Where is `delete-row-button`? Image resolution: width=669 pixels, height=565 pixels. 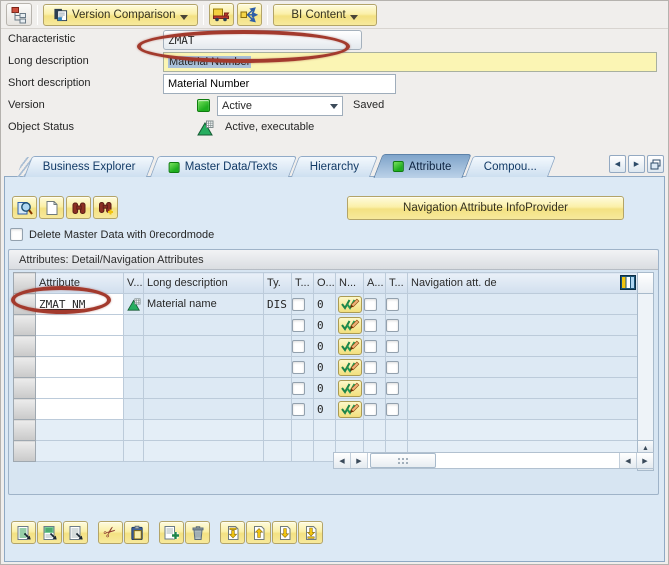 delete-row-button is located at coordinates (197, 532).